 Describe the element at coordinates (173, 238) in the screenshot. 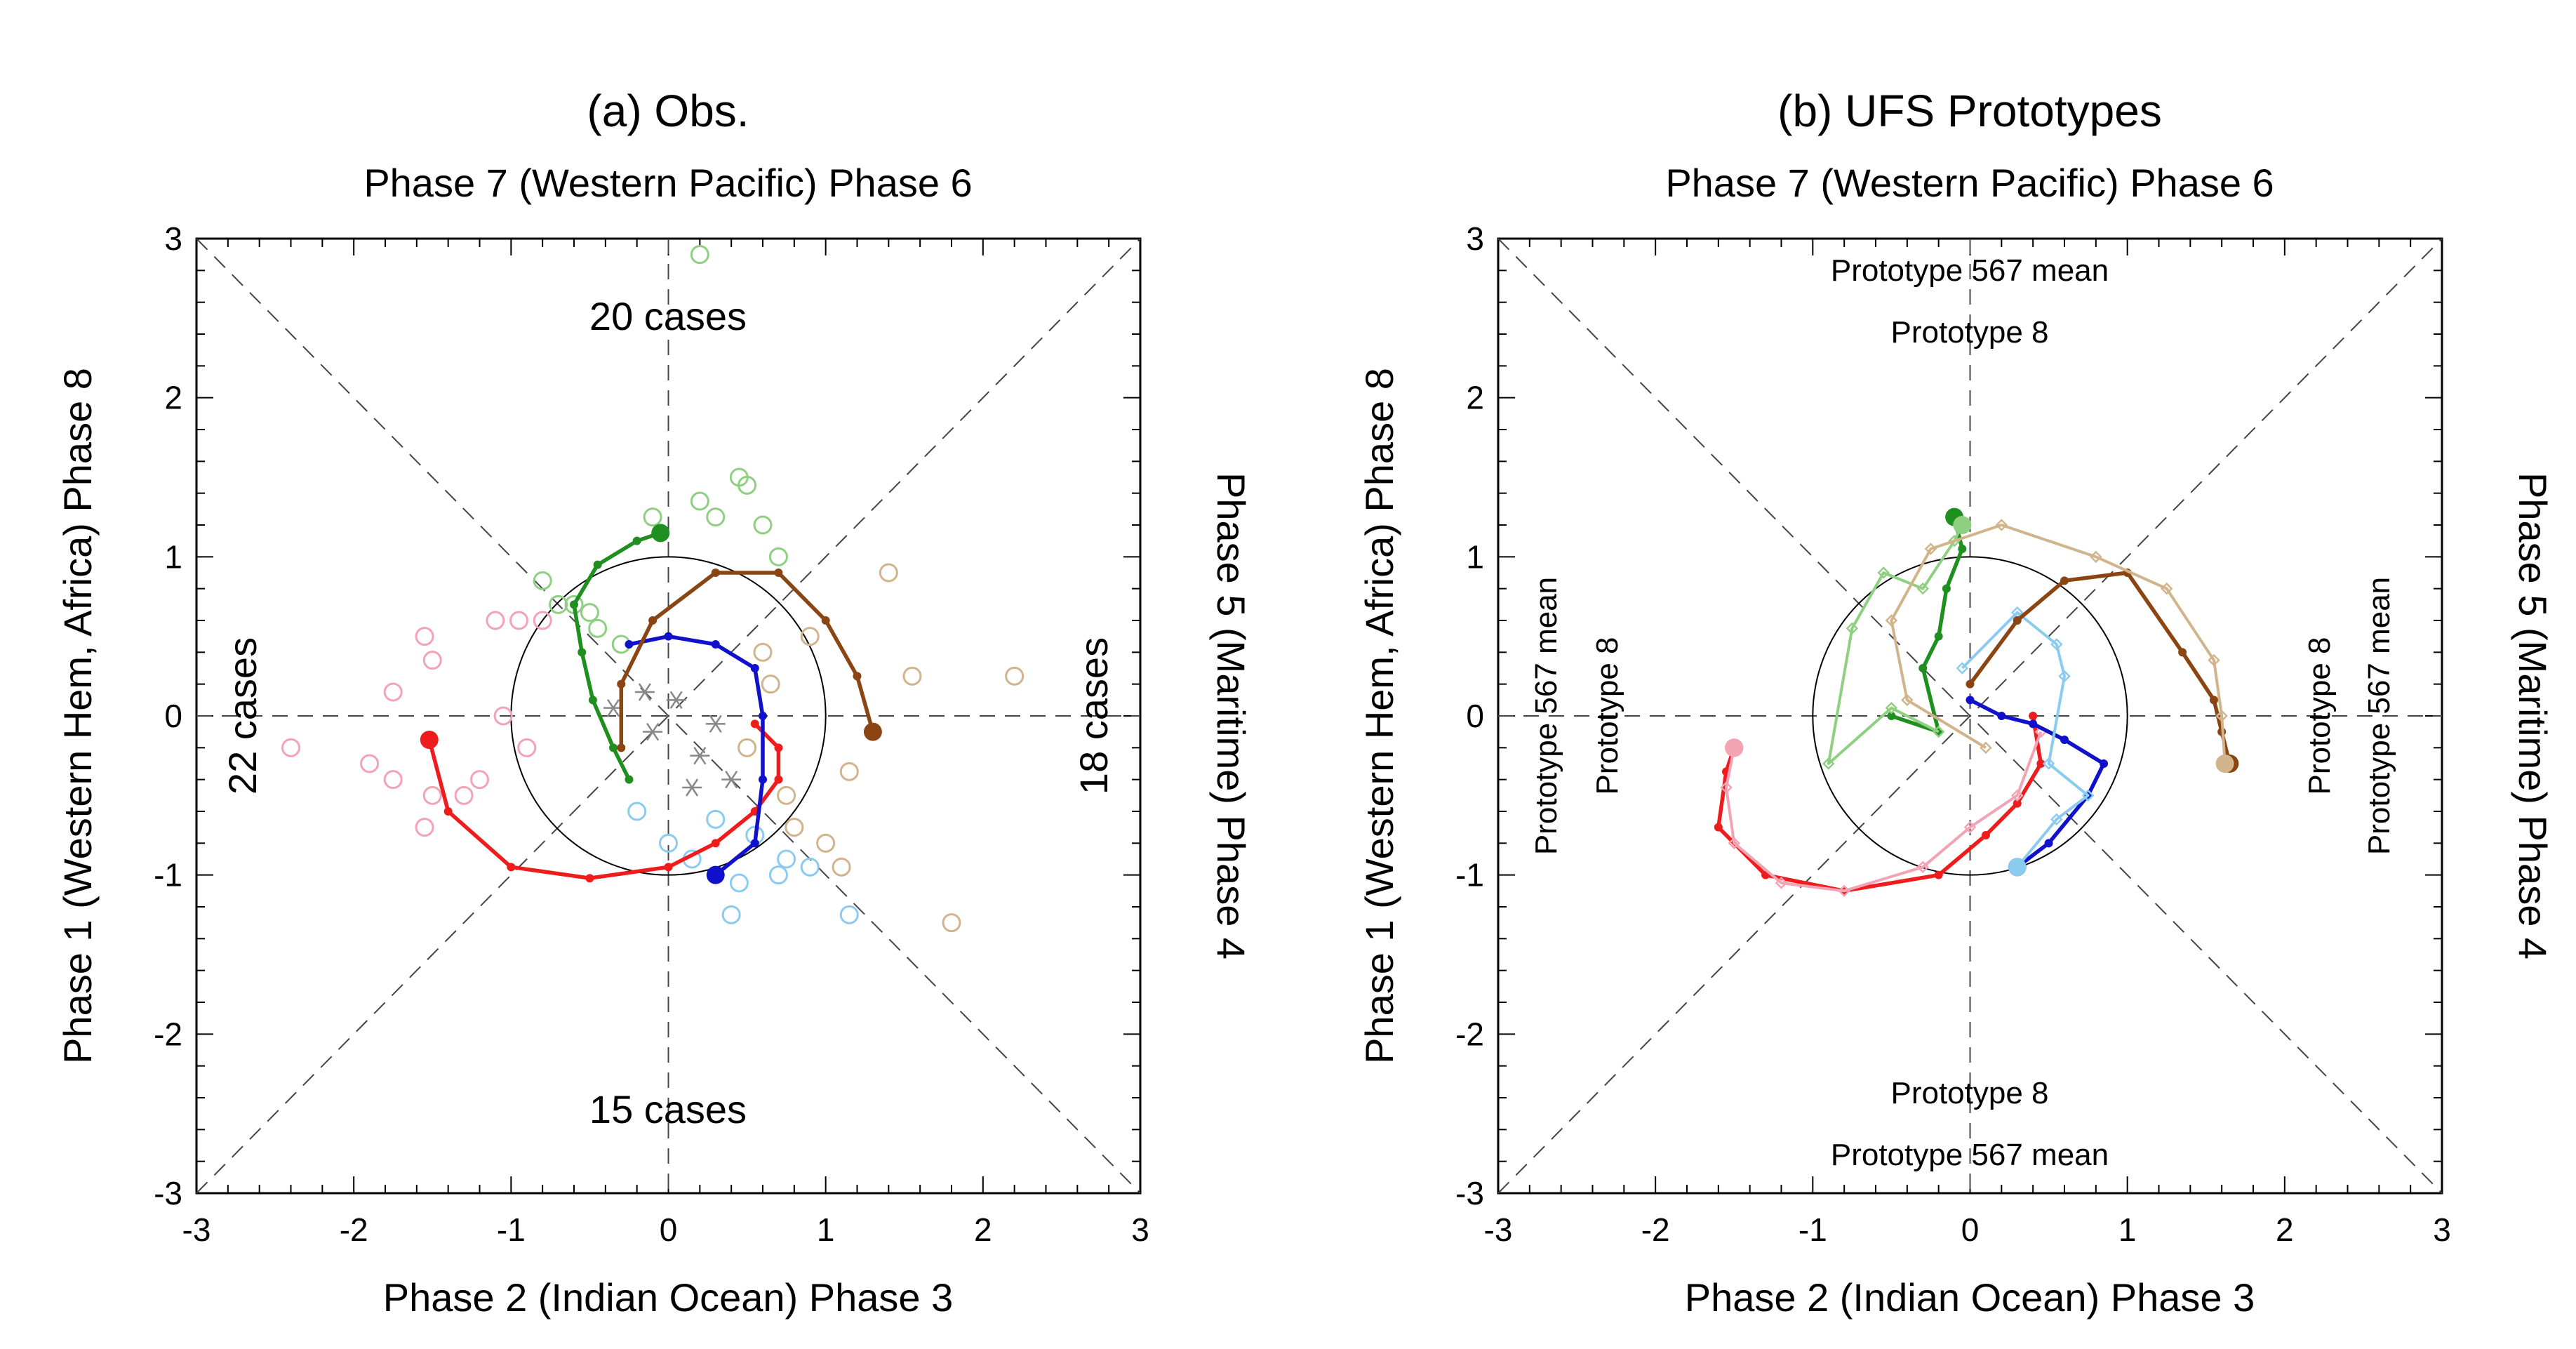

I see `y-tick-label: 3` at that location.